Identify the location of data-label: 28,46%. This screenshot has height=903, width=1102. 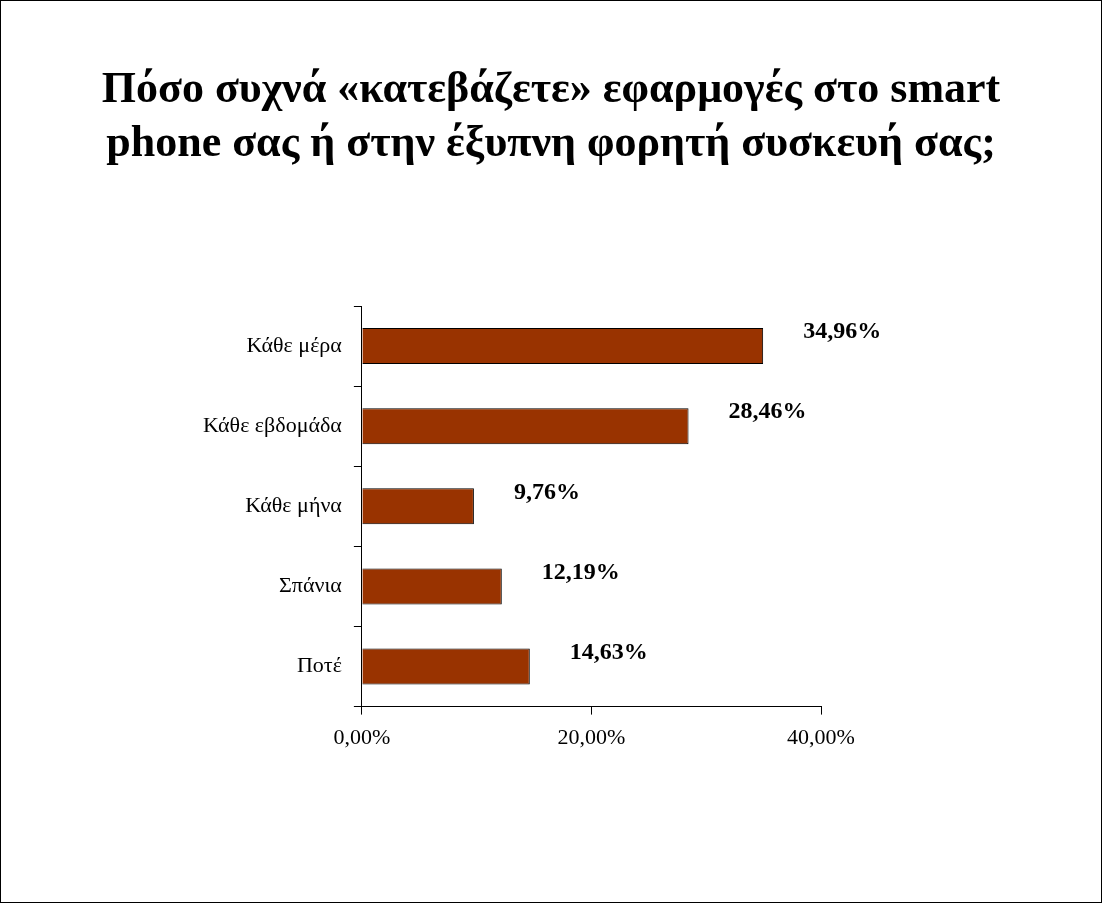
(767, 410).